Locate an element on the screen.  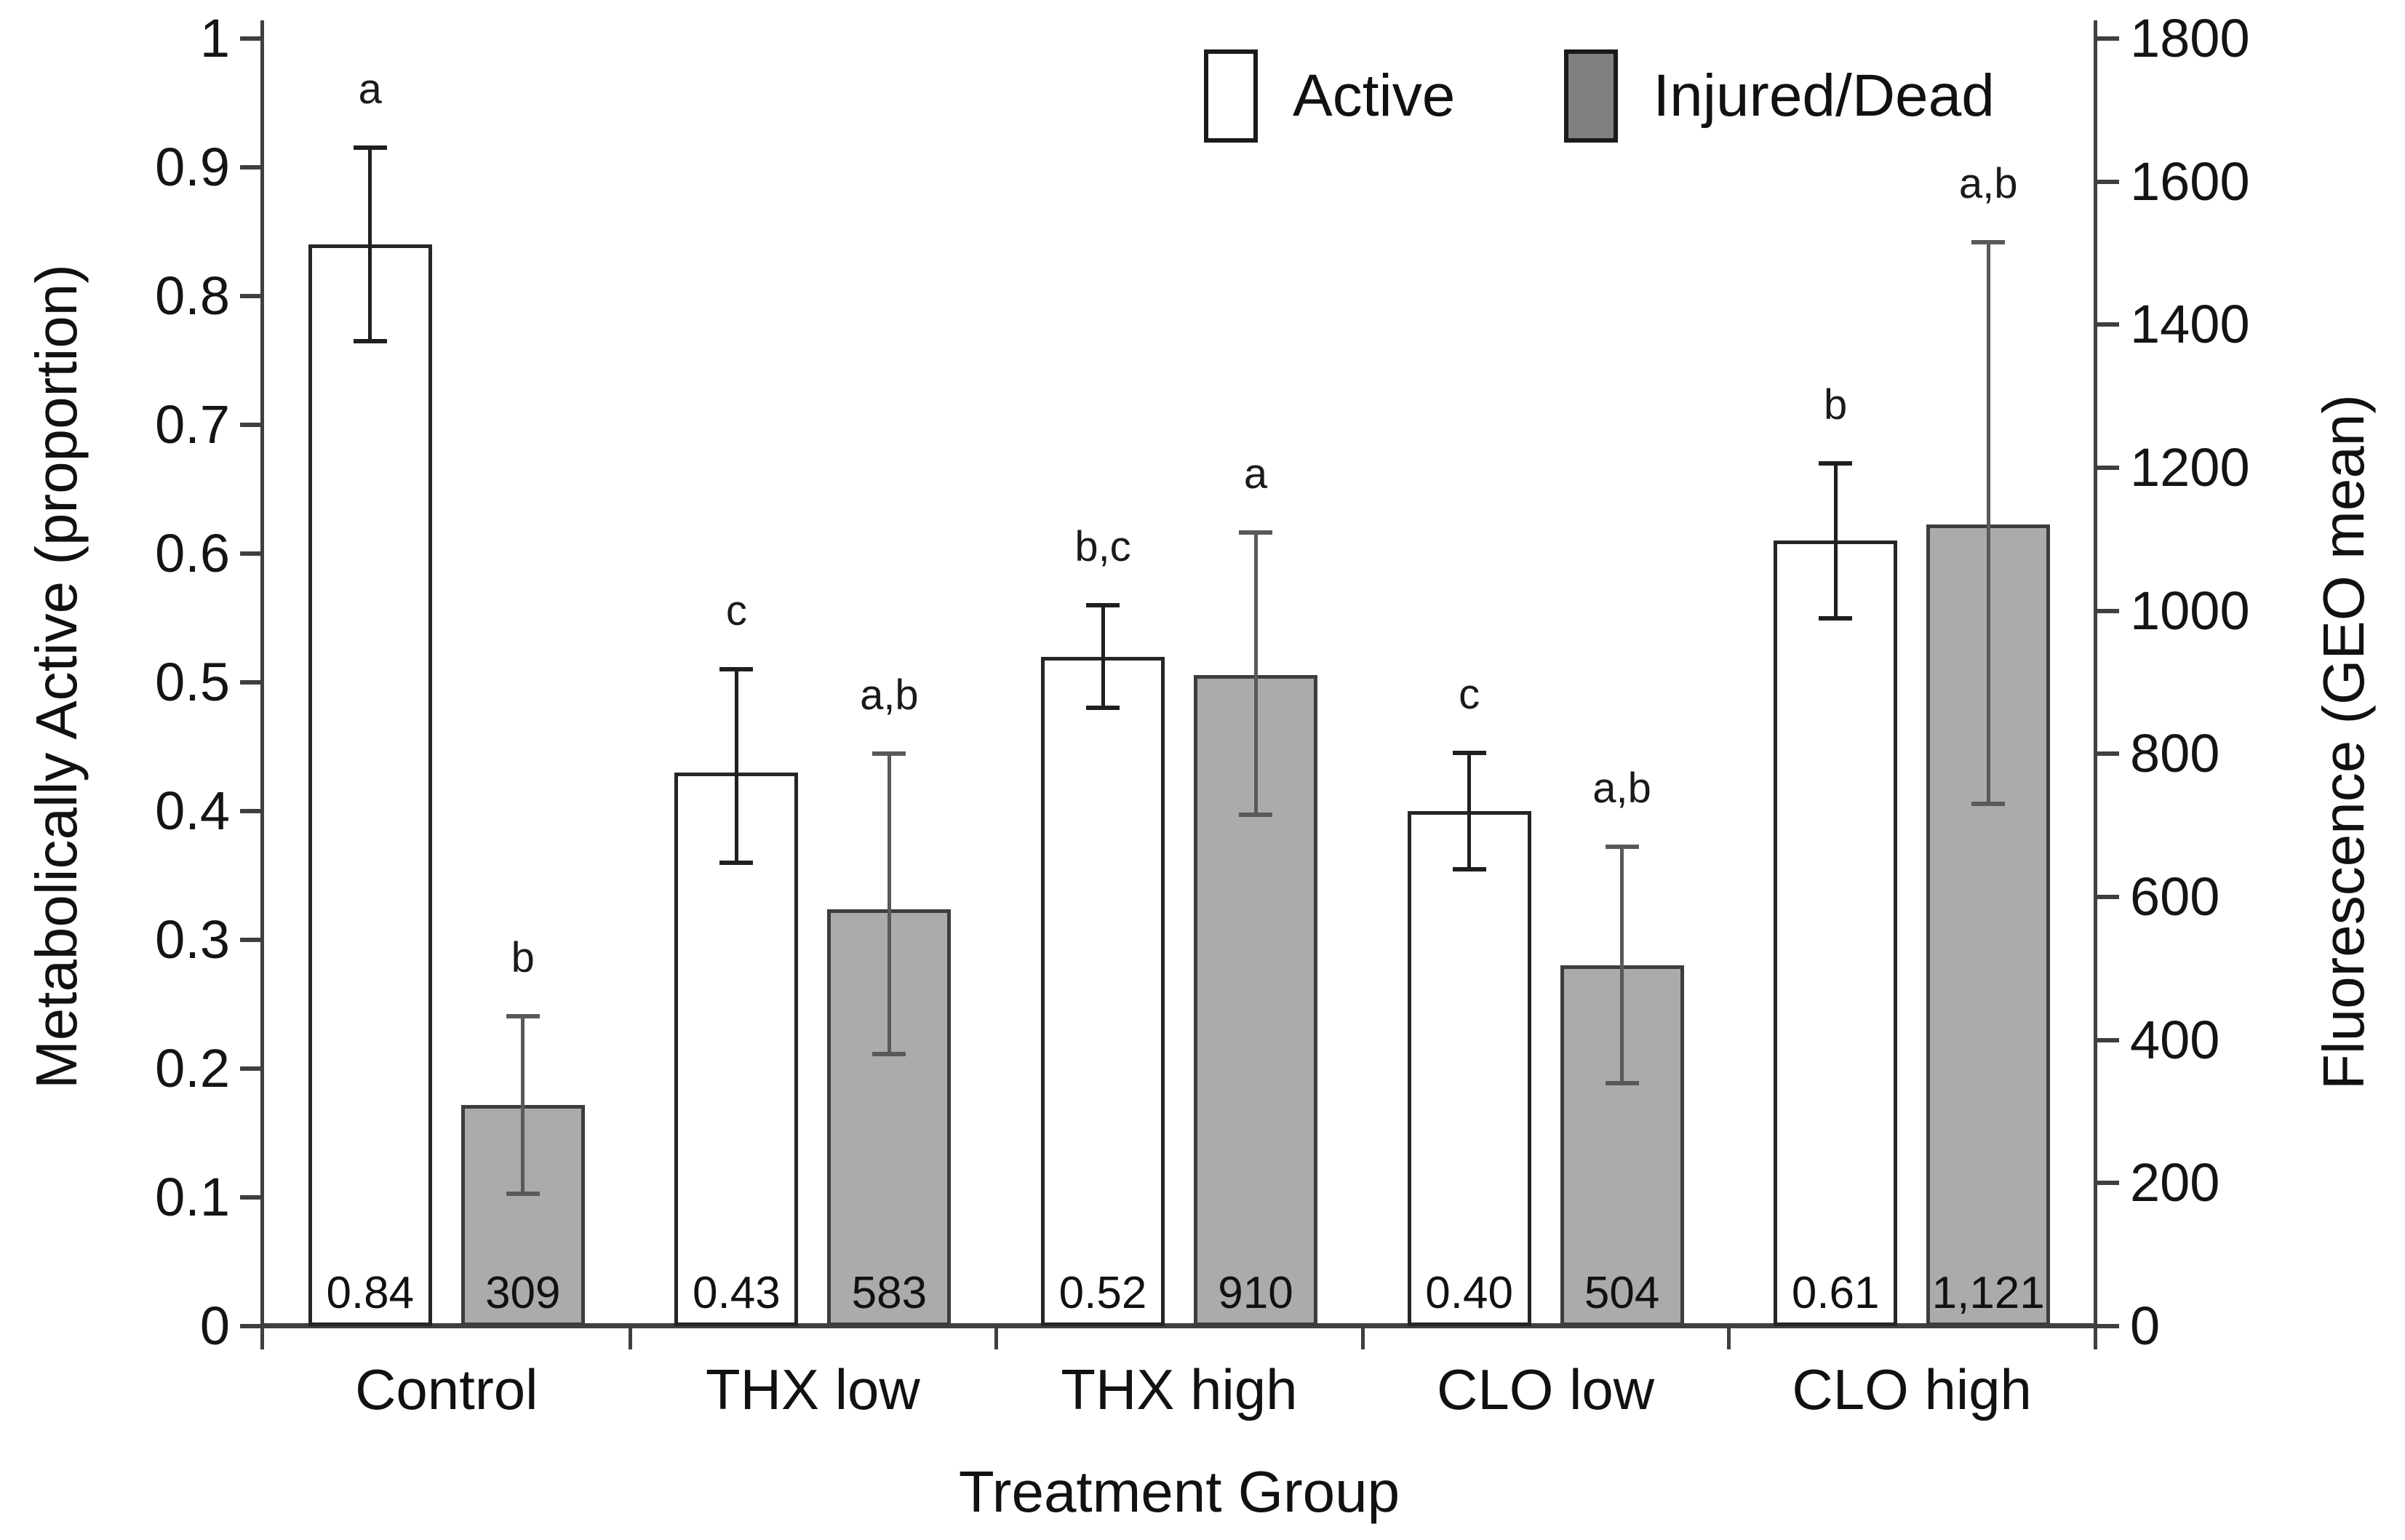
y-axis-left-line is located at coordinates (262, 684).